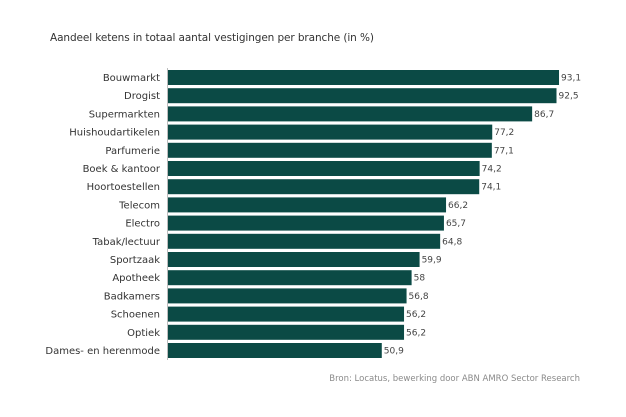 Image resolution: width=626 pixels, height=417 pixels. I want to click on category-label: Boek & kantoor, so click(122, 169).